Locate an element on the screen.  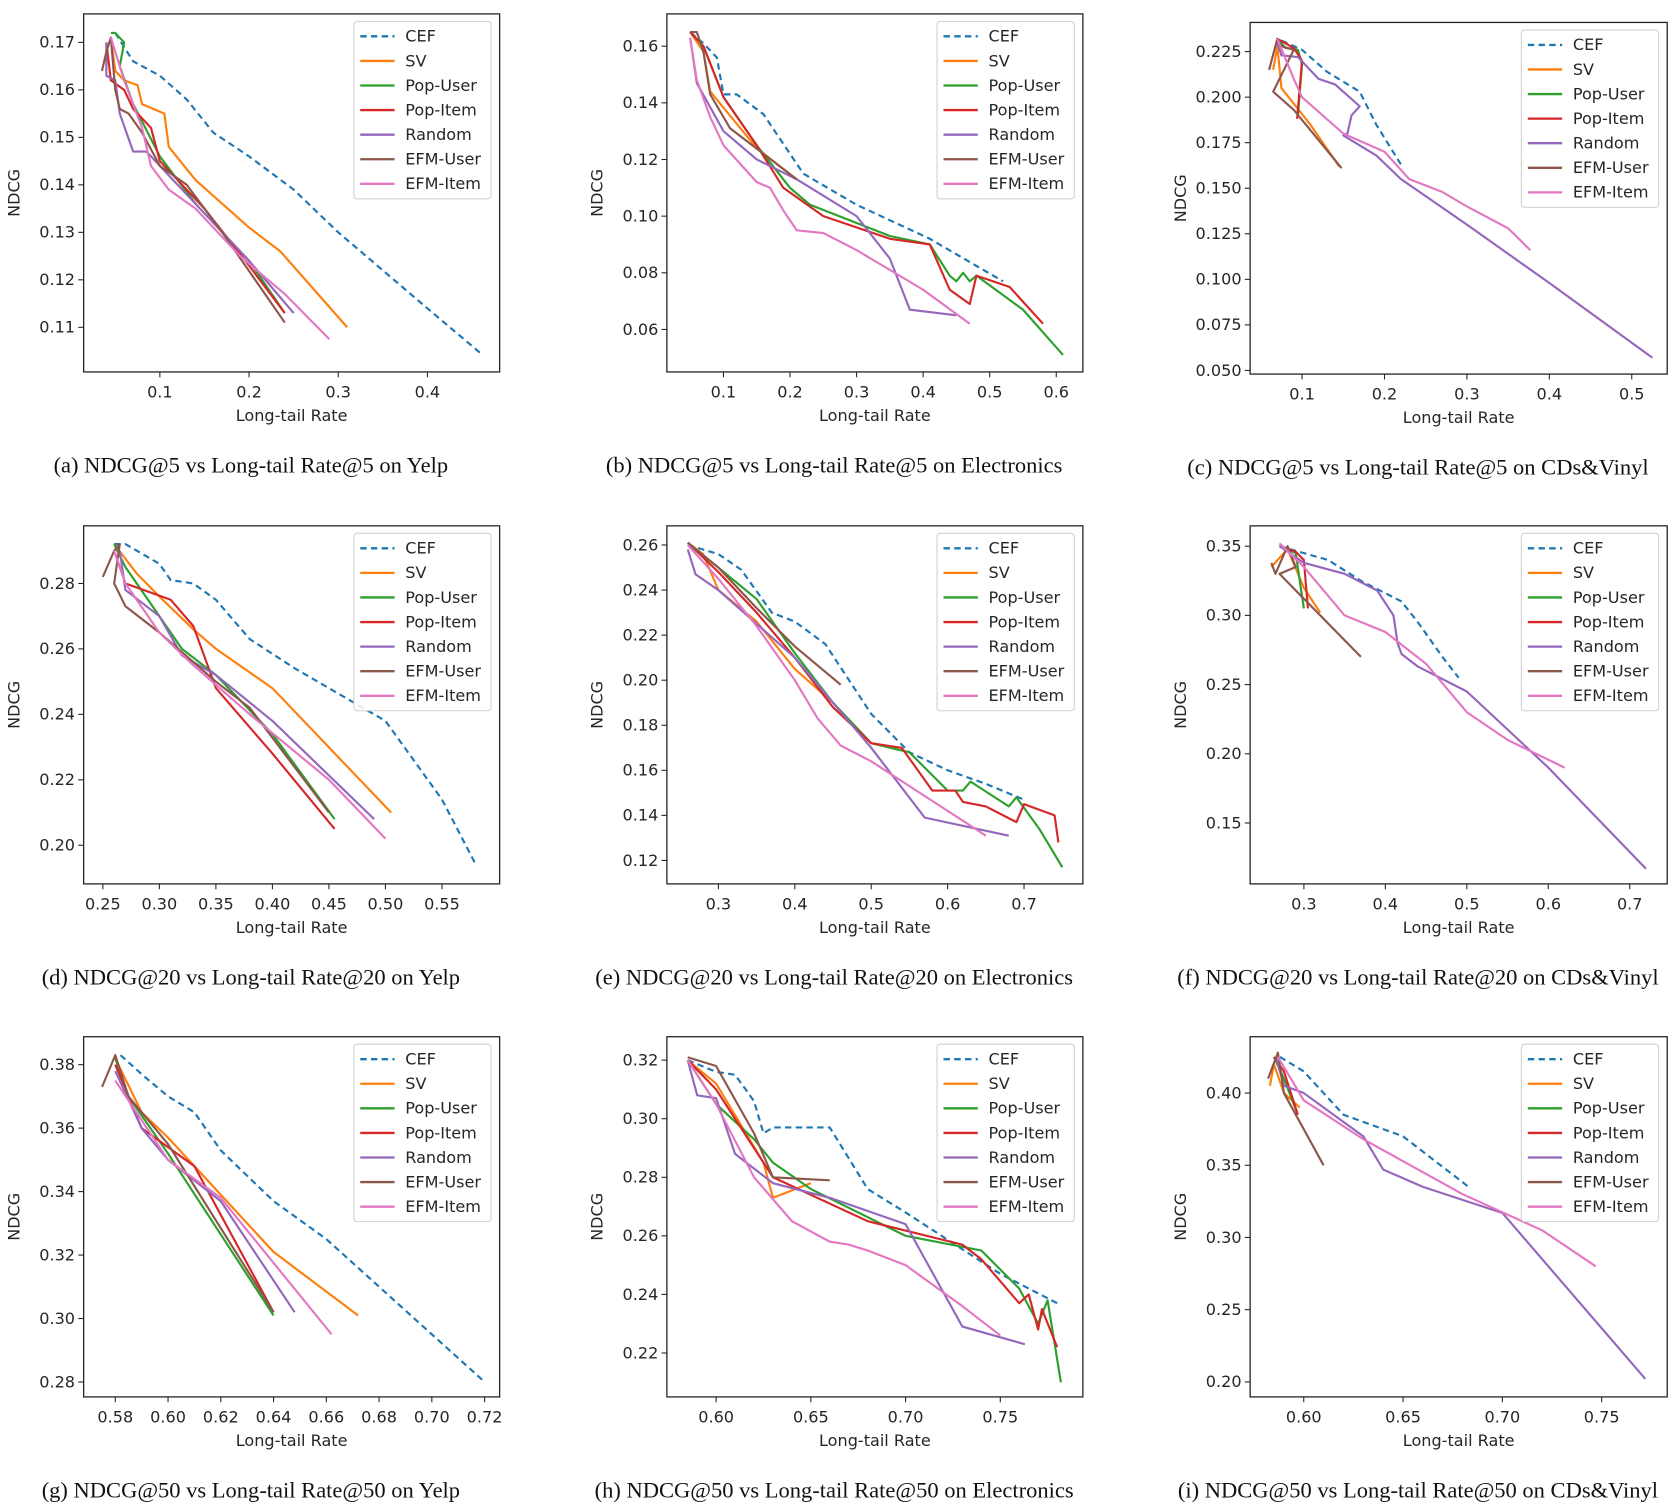
x-tick-label: 0.30 is located at coordinates (159, 904).